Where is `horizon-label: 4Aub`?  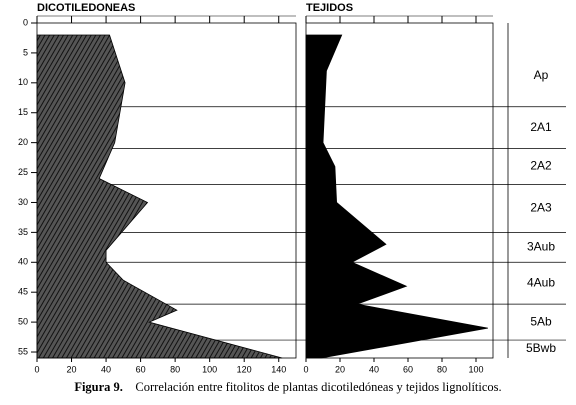 horizon-label: 4Aub is located at coordinates (541, 282).